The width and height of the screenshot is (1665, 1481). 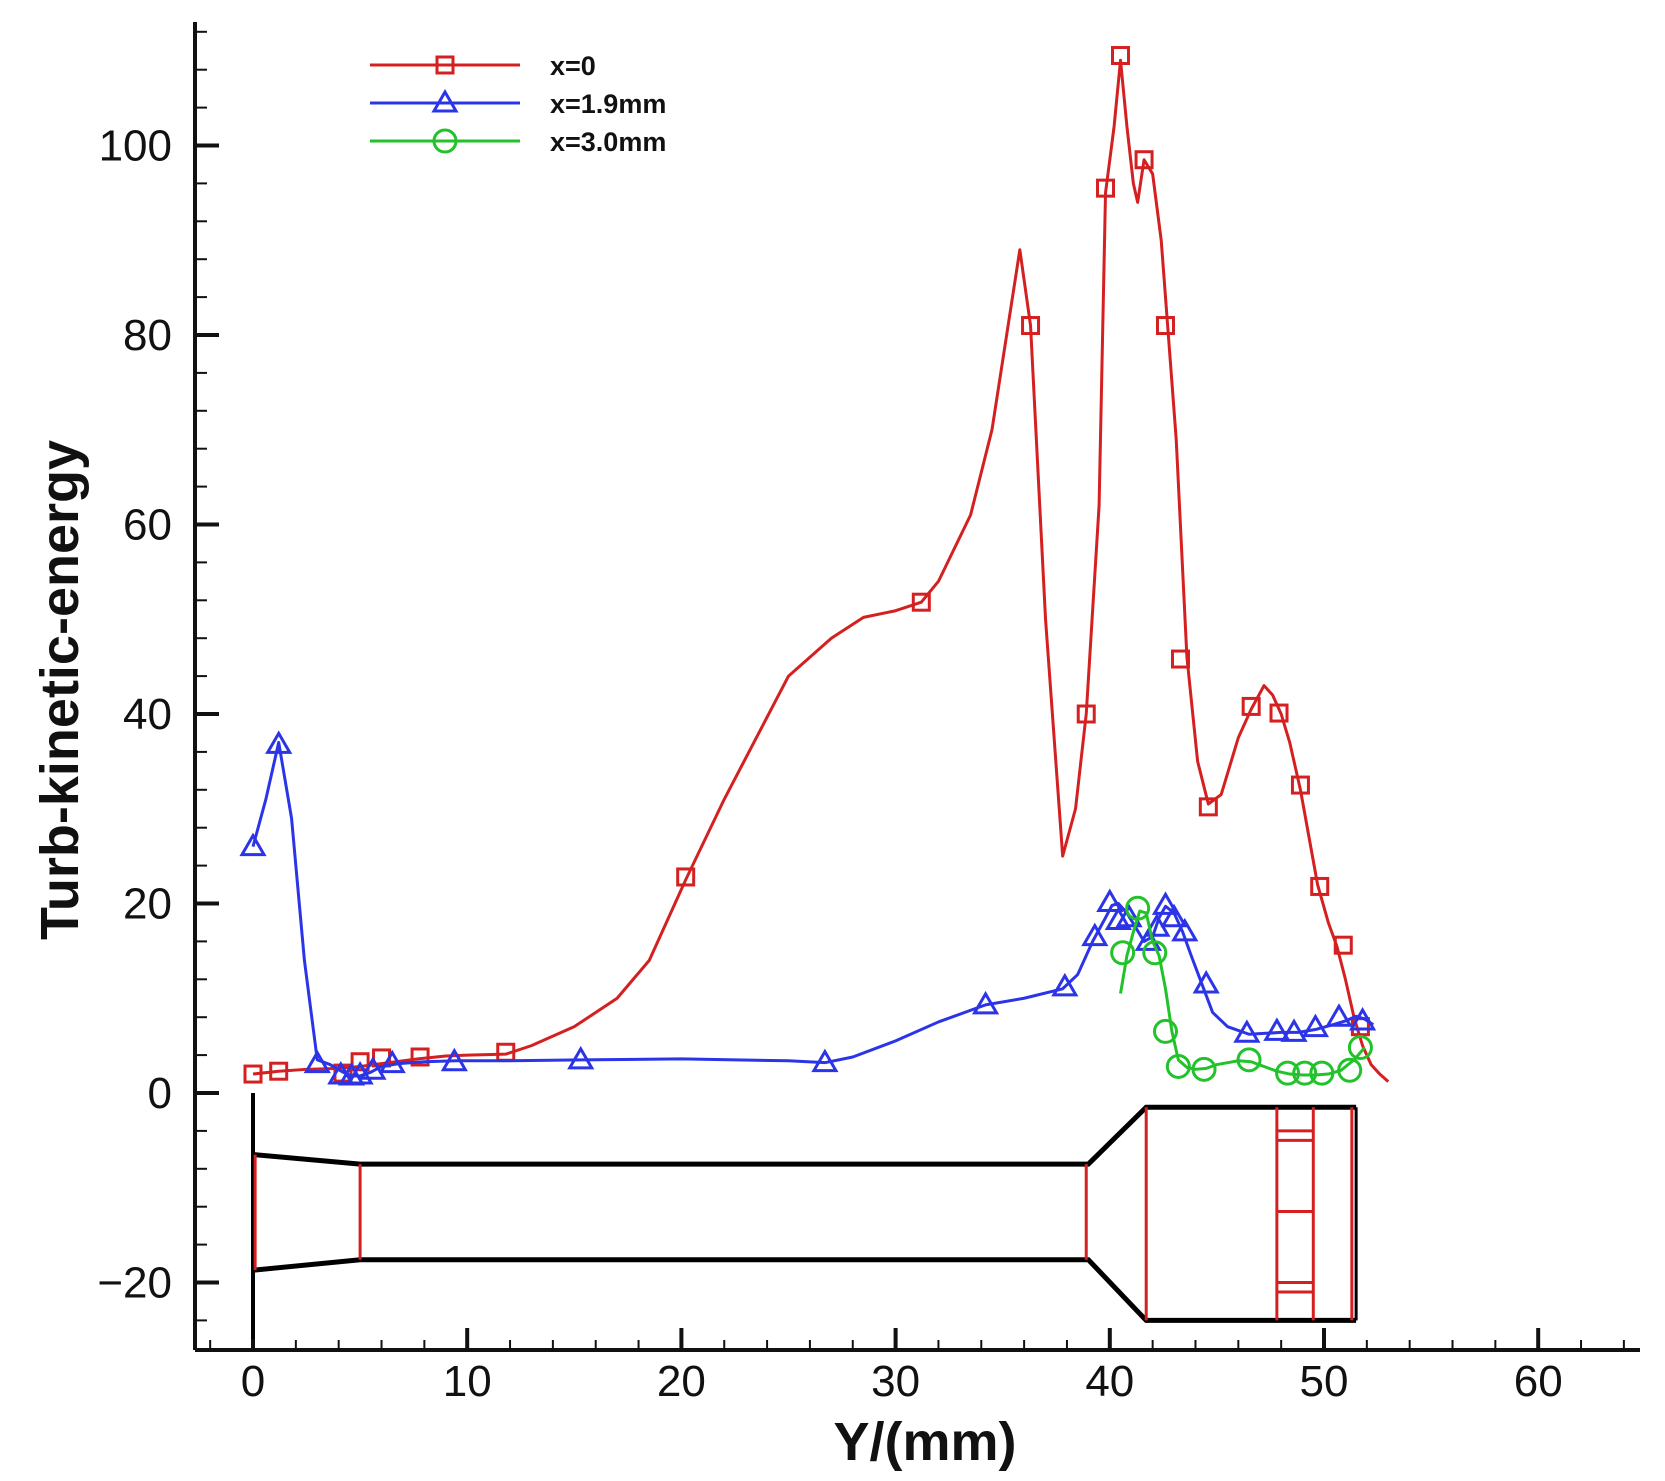 What do you see at coordinates (608, 142) in the screenshot?
I see `legend-label: x=3.0mm` at bounding box center [608, 142].